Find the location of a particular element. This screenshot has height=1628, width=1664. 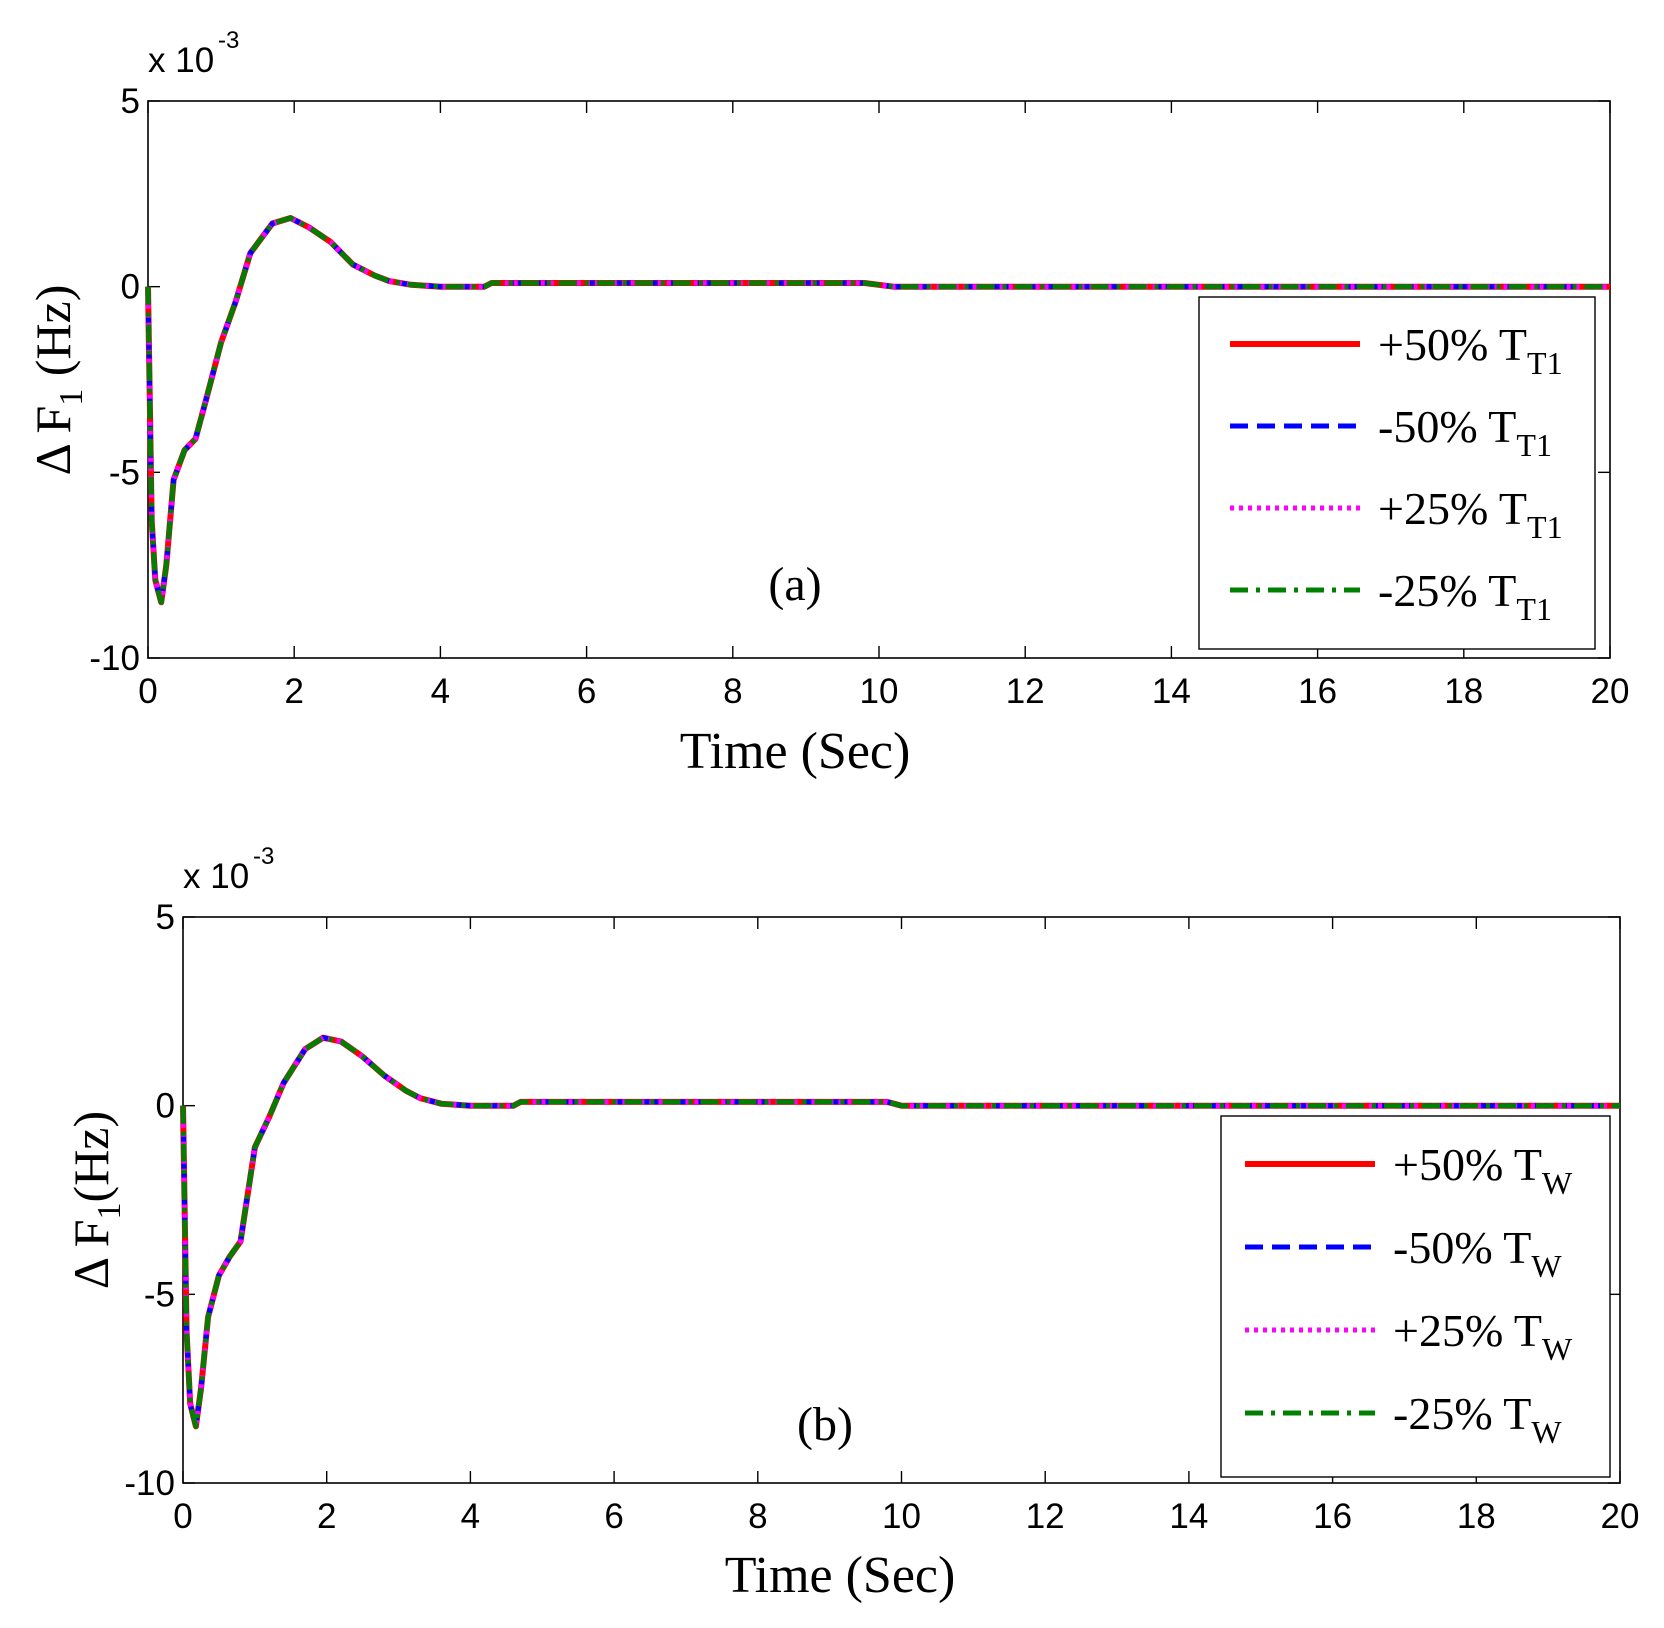

x-tick-labels-b: 0 2 4 6 8 10 12 14 16 18 20 is located at coordinates (906, 1516).